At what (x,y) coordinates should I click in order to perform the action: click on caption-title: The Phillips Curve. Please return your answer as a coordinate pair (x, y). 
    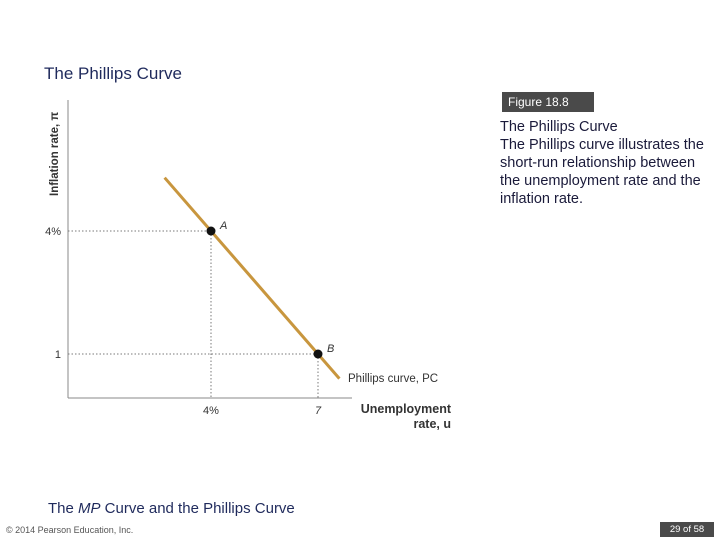
    Looking at the image, I should click on (559, 127).